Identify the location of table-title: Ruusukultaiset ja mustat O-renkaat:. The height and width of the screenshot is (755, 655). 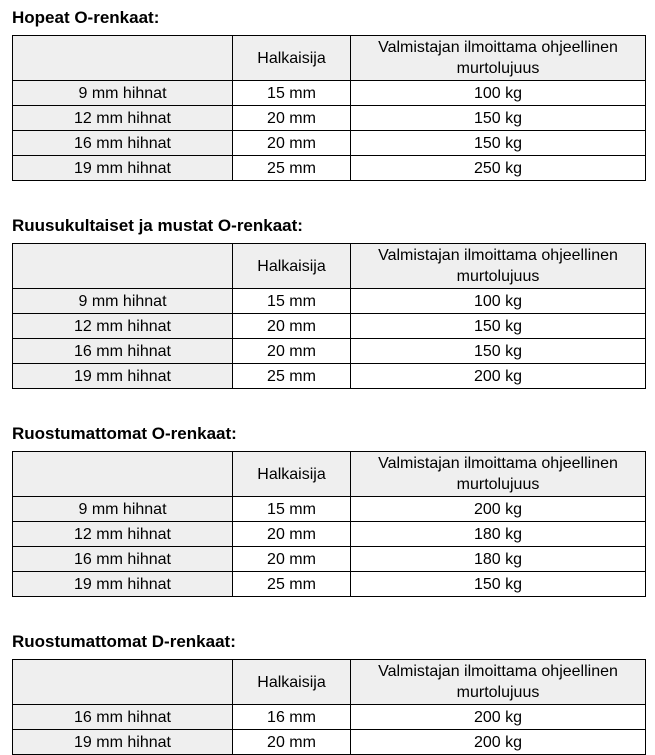
(157, 225).